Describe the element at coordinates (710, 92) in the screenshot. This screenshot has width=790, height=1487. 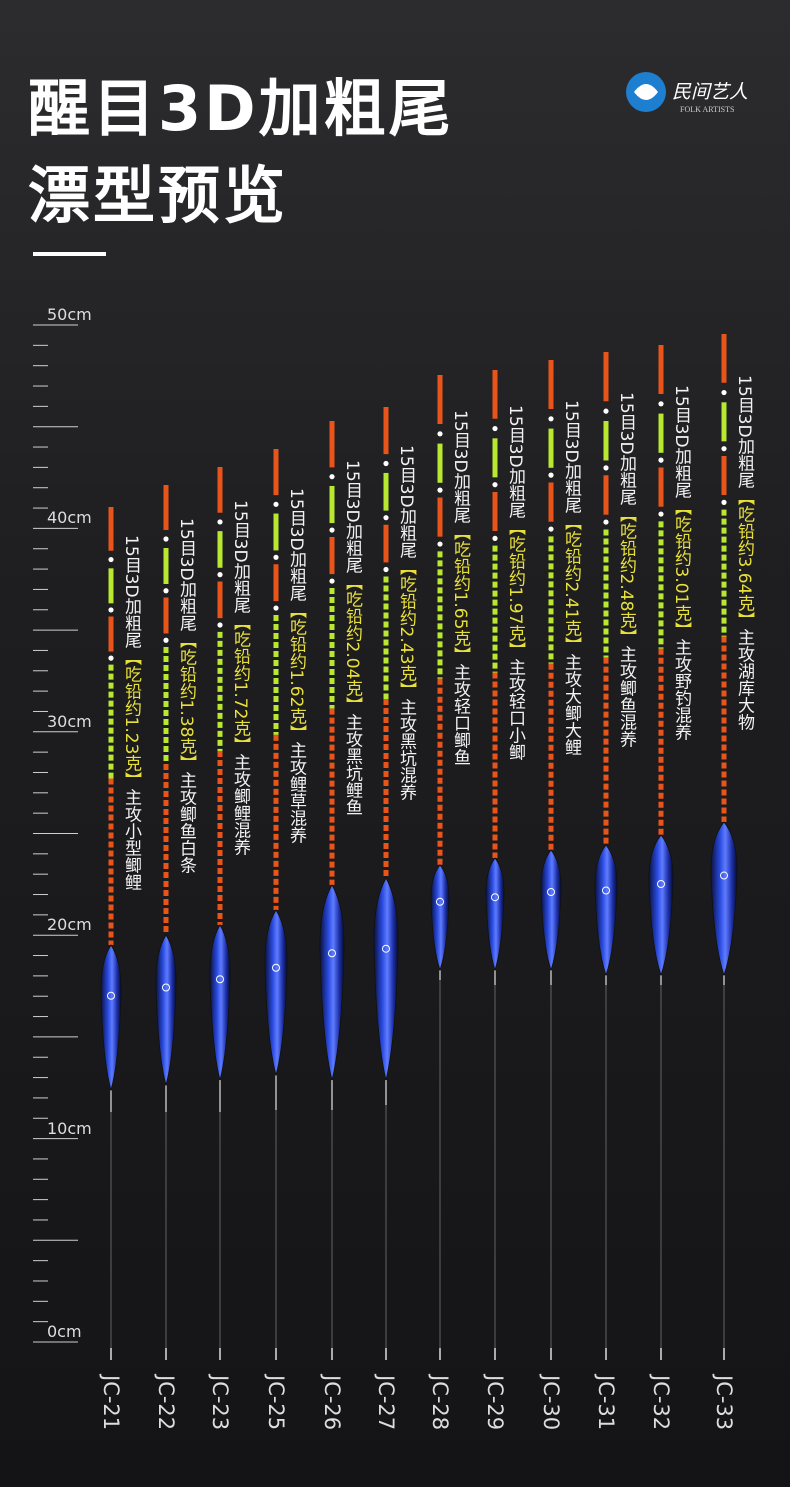
I see `logo-name: 民间艺人` at that location.